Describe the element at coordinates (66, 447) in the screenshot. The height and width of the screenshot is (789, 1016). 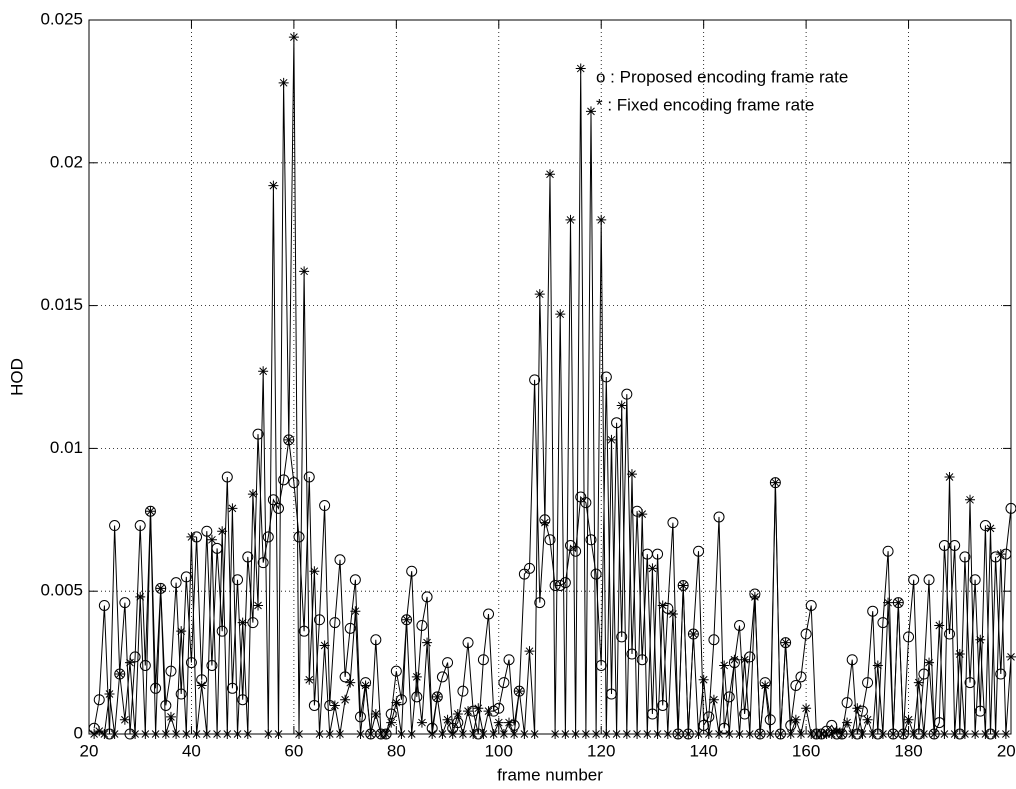
I see `y-tick-label: 0.01` at that location.